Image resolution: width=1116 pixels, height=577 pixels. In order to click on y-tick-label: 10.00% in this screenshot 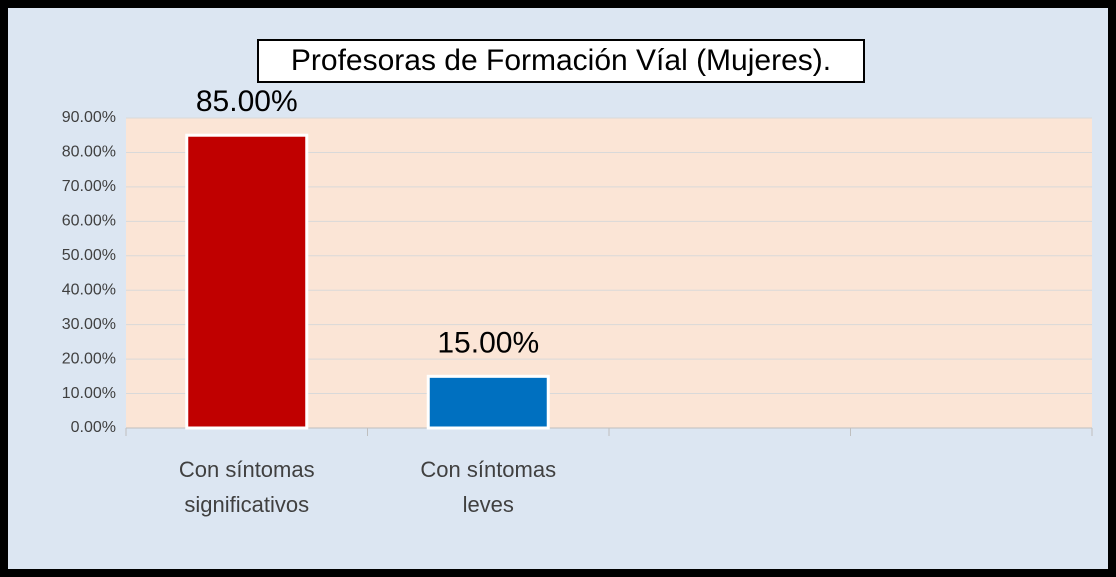, I will do `click(89, 393)`.